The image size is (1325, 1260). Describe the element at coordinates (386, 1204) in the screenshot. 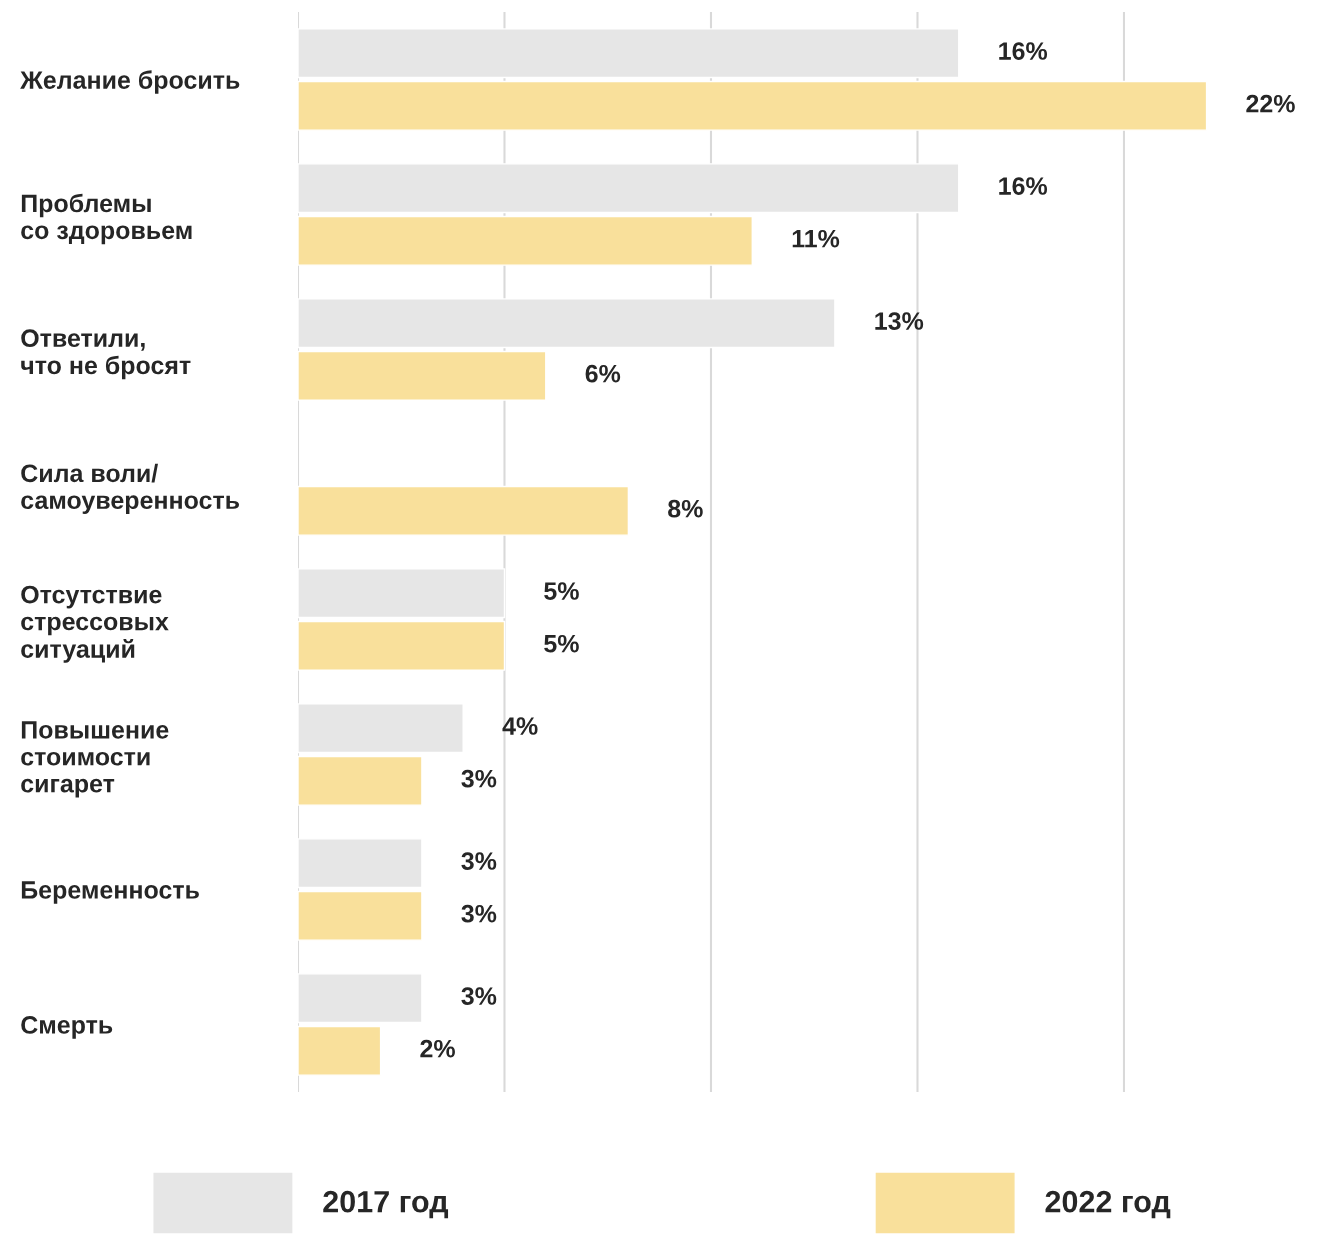

I see `legend-label: 2017 год` at that location.